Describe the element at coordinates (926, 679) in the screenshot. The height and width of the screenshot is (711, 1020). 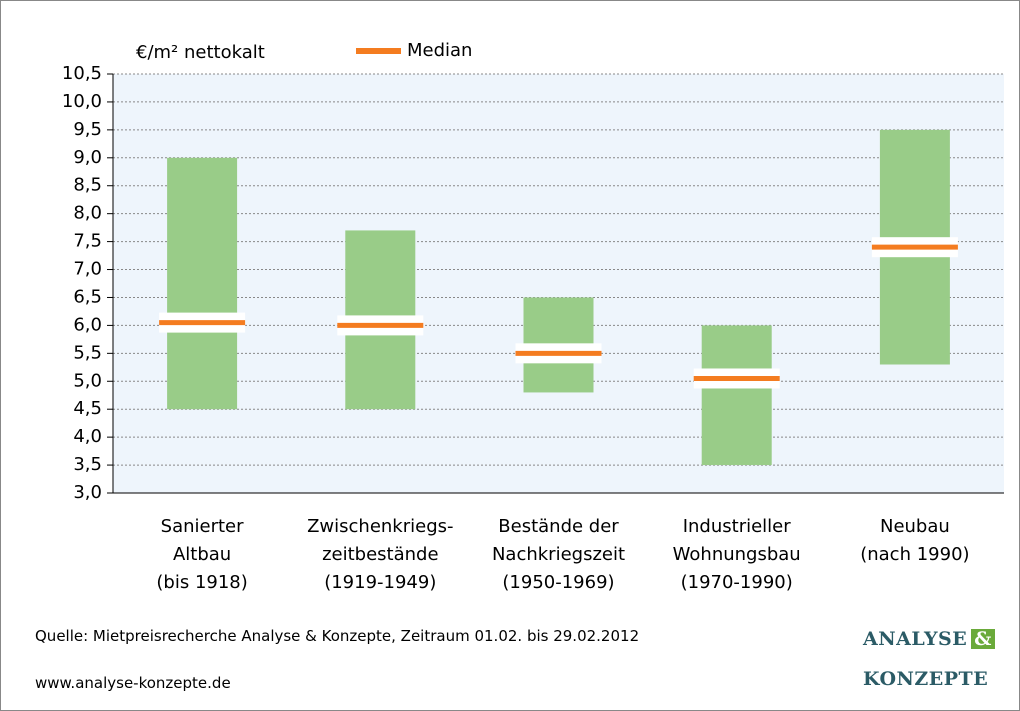
I see `logo-word: KONZEPTE` at that location.